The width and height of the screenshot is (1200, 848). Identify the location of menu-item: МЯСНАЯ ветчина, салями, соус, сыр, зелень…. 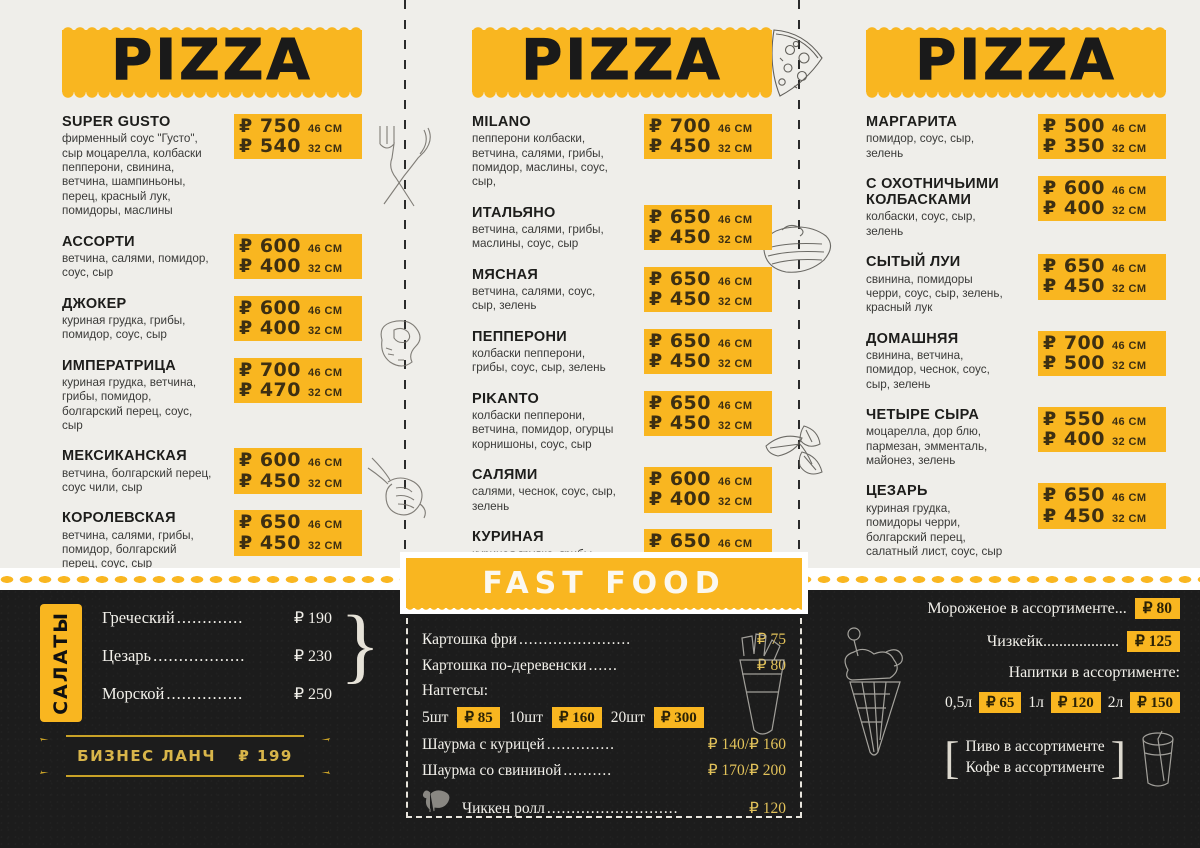
(622, 290).